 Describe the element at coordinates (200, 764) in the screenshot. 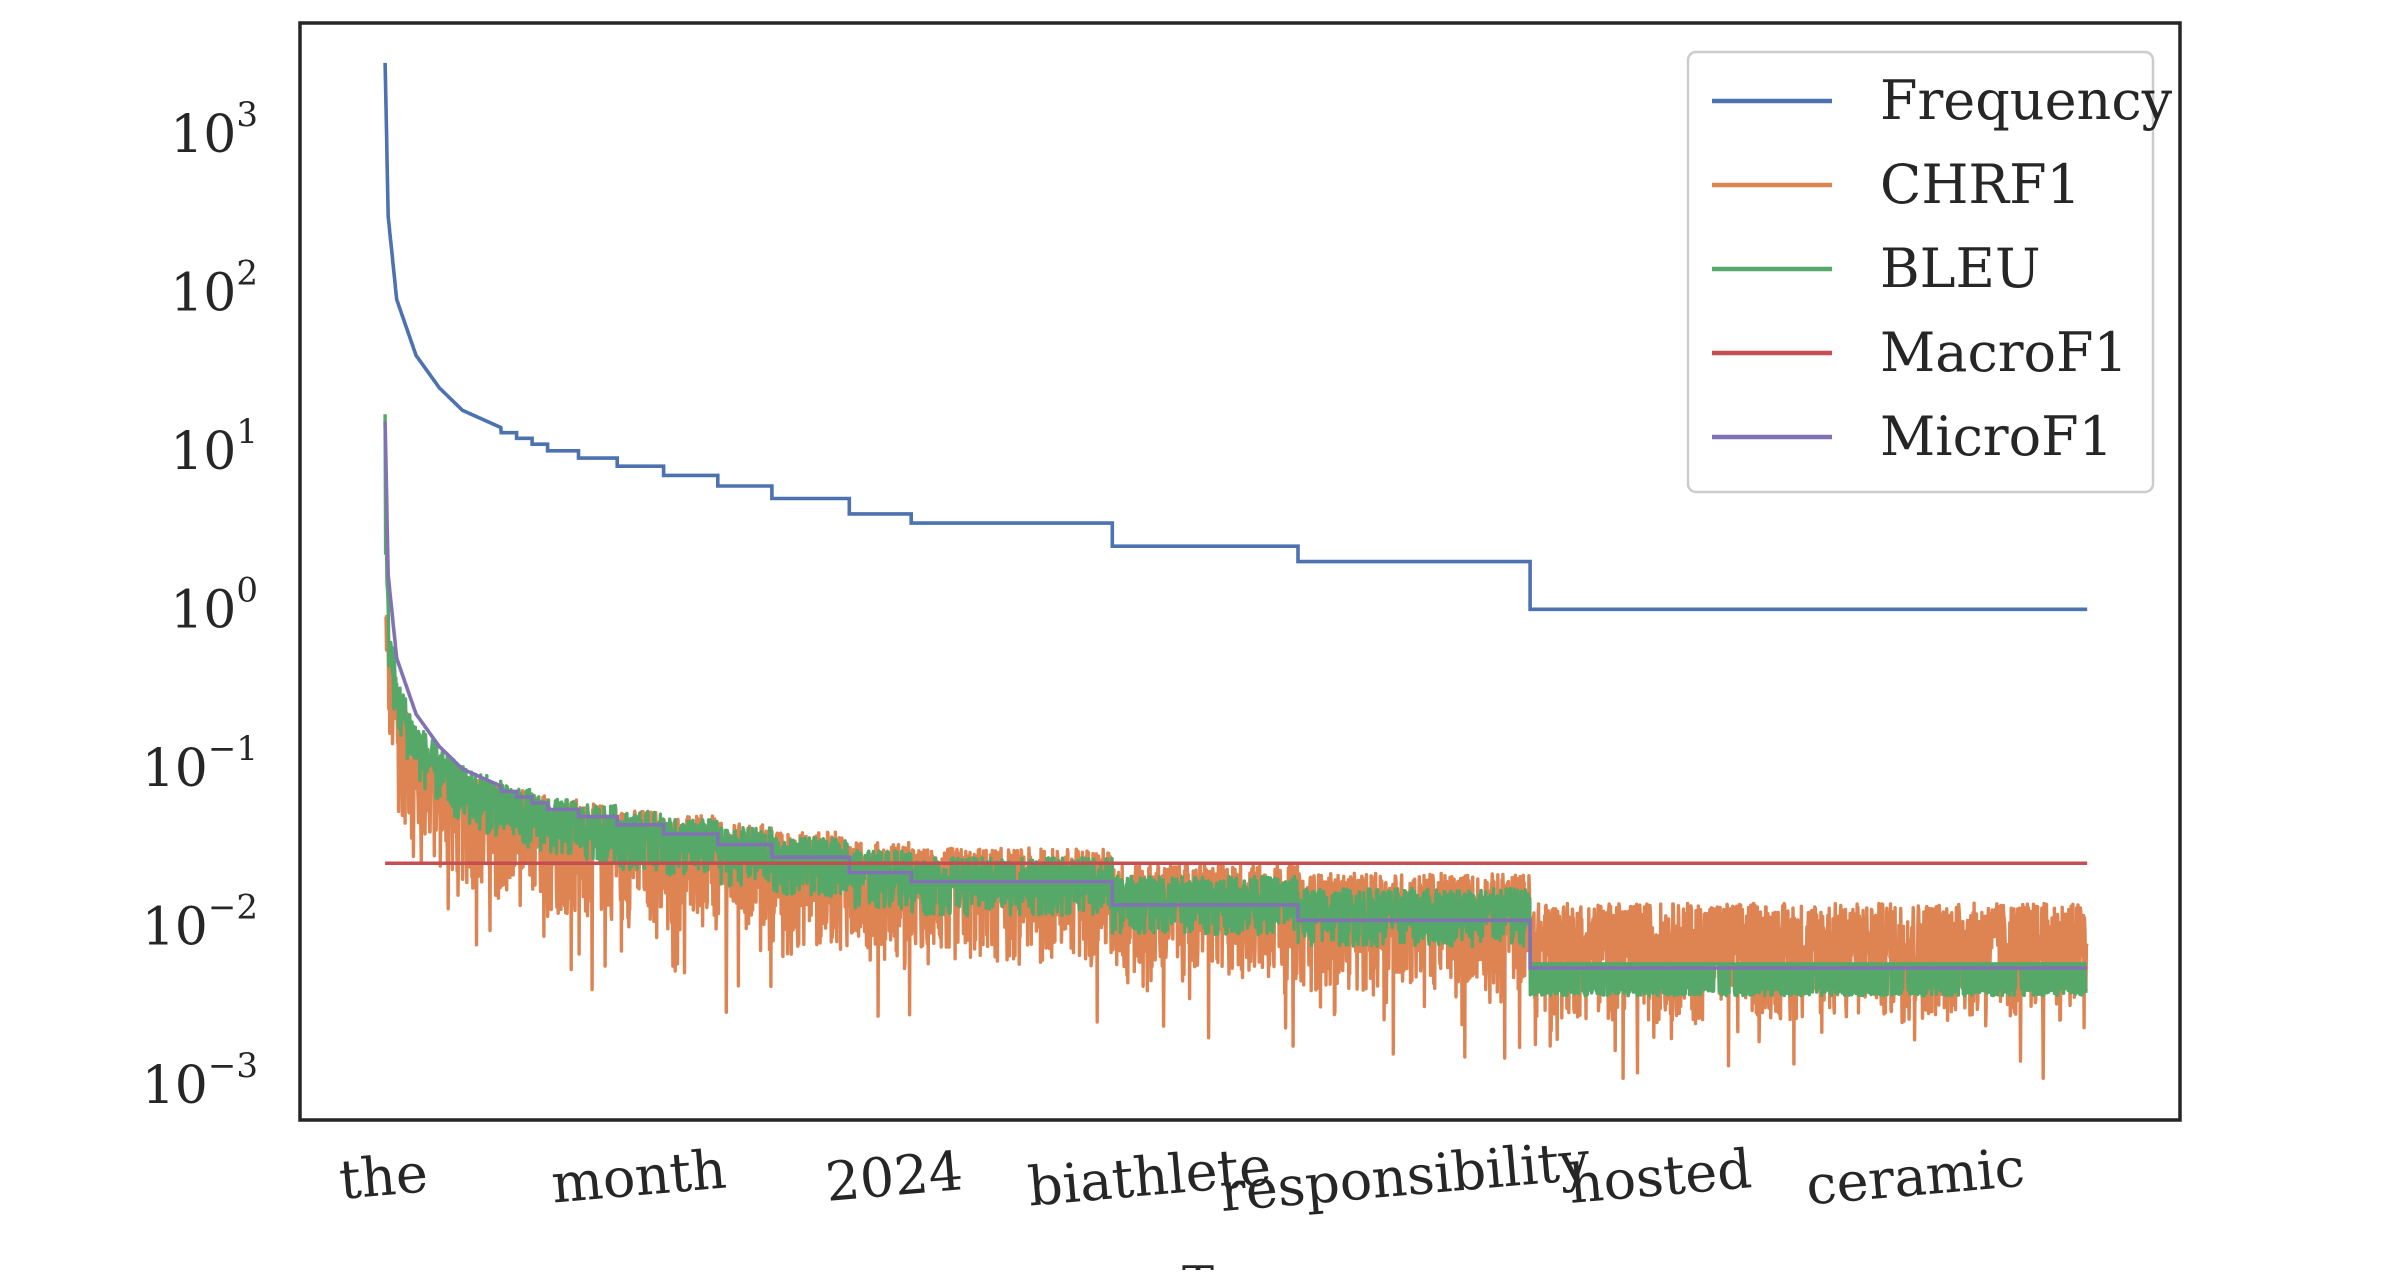

I see `y-tick-label: 10⁻¹` at that location.